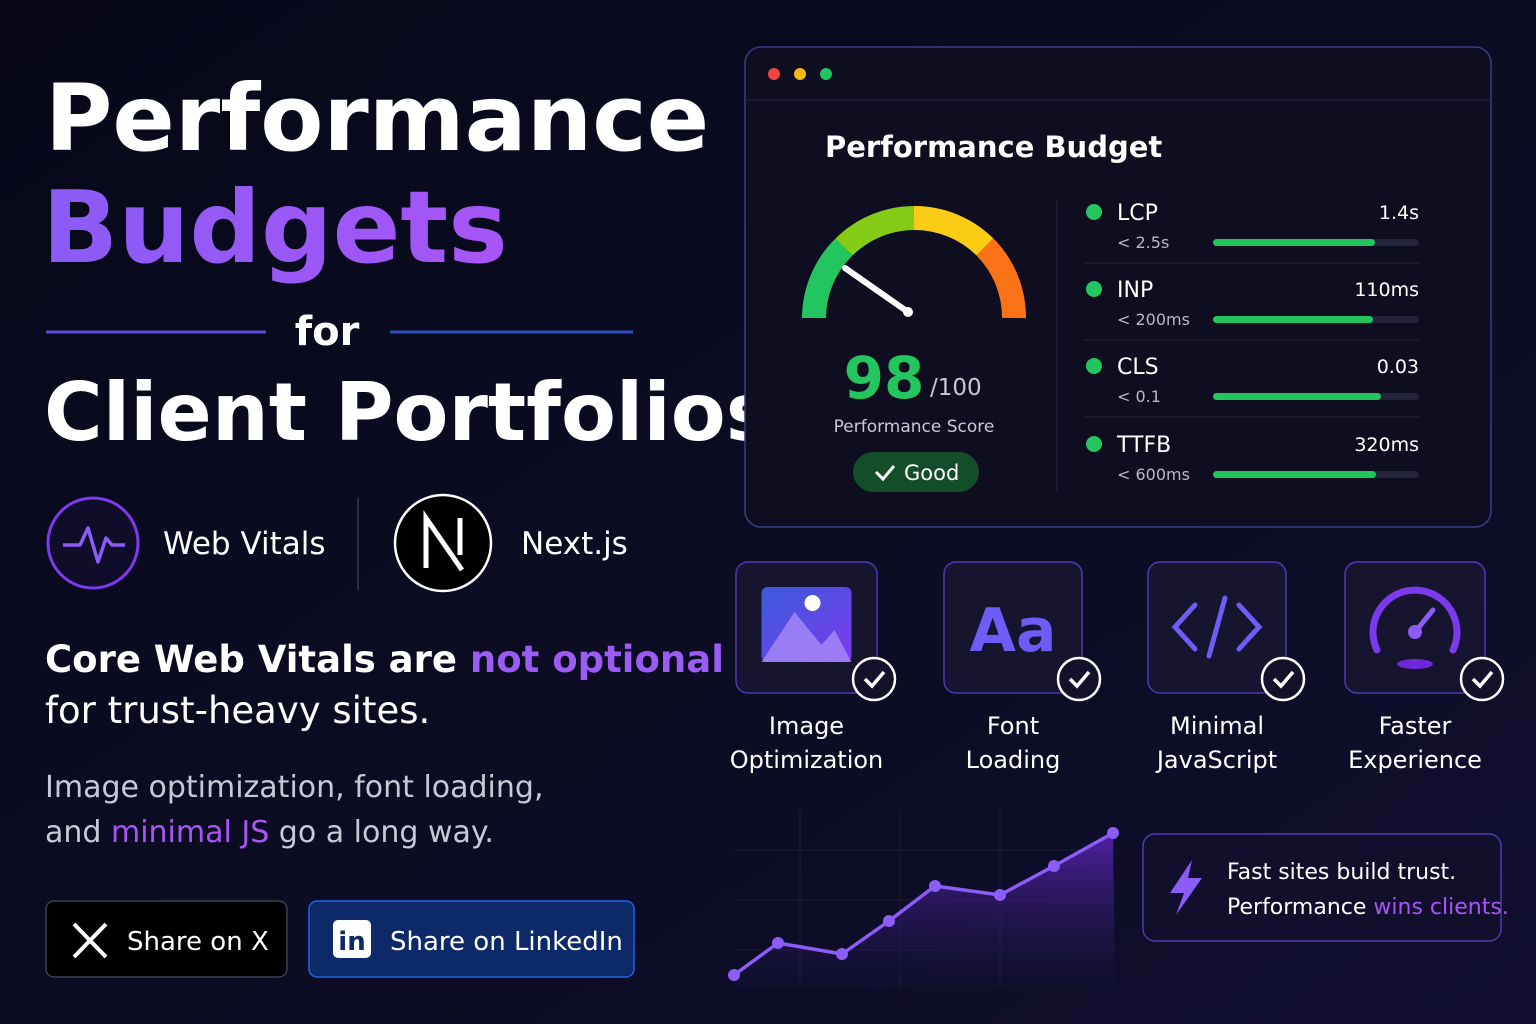 Image resolution: width=1536 pixels, height=1024 pixels. What do you see at coordinates (806, 637) in the screenshot?
I see `image-icon-mountain` at bounding box center [806, 637].